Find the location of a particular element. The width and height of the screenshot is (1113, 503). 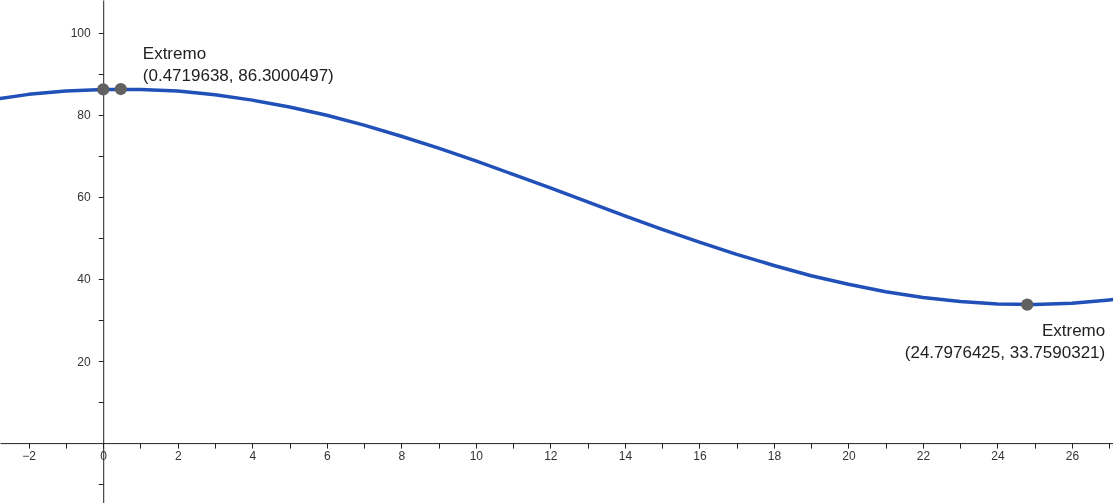

x-tick-label: 14 is located at coordinates (625, 455).